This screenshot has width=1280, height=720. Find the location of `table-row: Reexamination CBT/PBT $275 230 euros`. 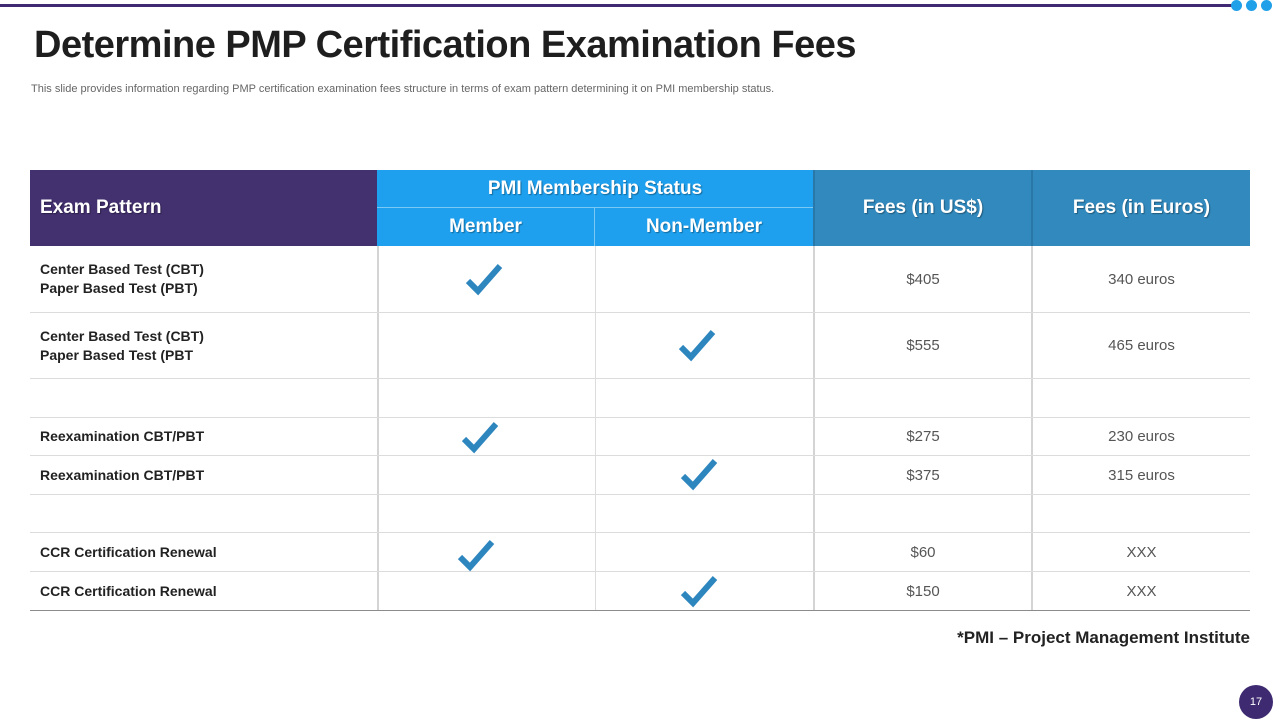

table-row: Reexamination CBT/PBT $275 230 euros is located at coordinates (640, 437).